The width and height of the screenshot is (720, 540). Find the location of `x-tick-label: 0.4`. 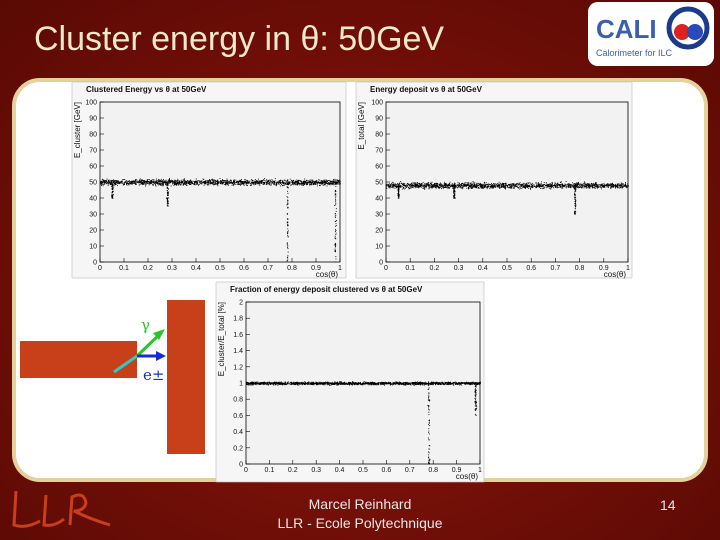

x-tick-label: 0.4 is located at coordinates (340, 470).